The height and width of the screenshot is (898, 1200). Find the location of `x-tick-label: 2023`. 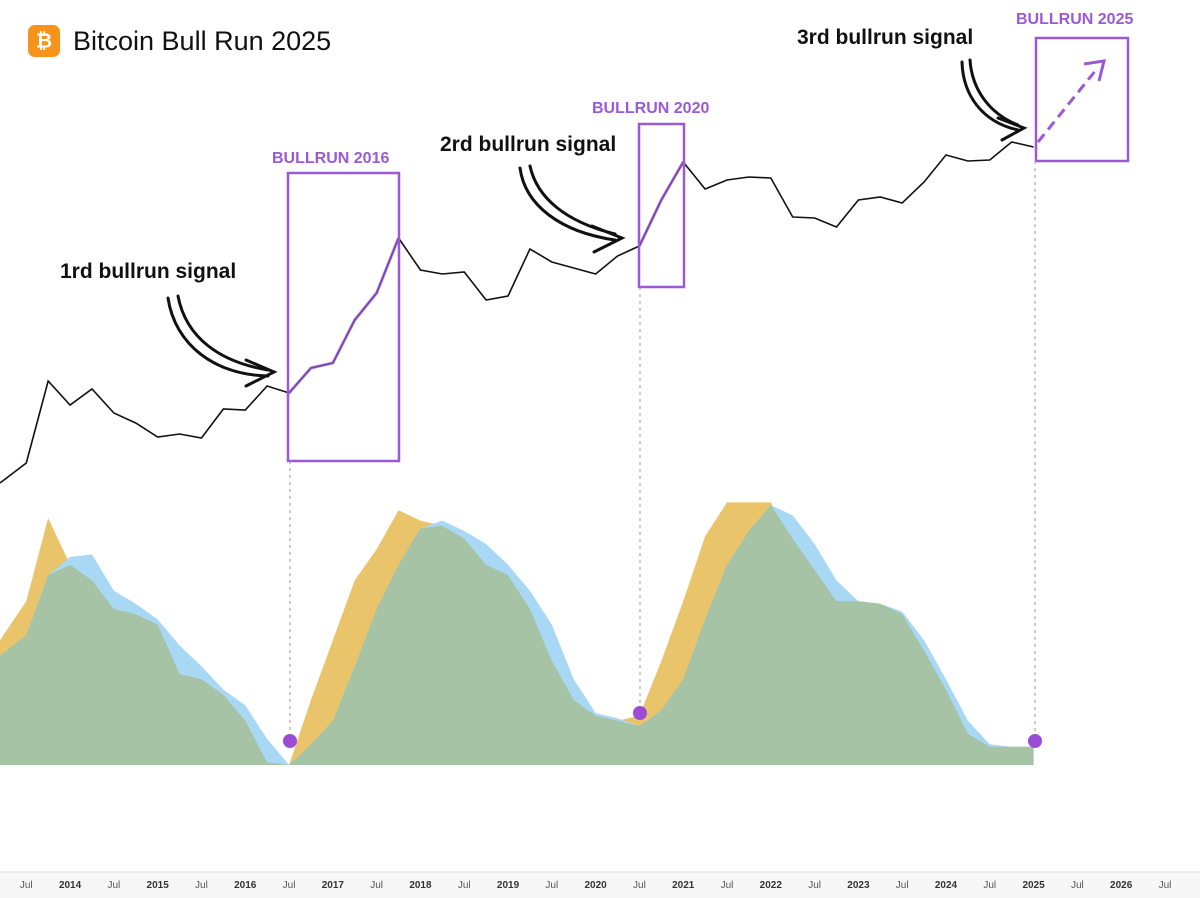

x-tick-label: 2023 is located at coordinates (858, 885).